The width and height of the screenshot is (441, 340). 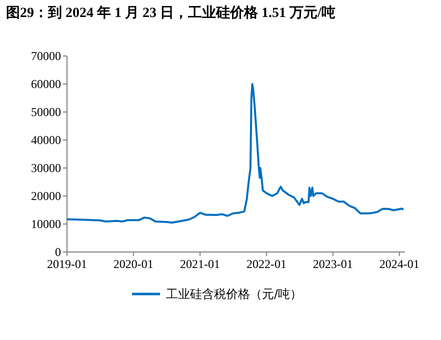 I want to click on x-tick-label: 2021-01, so click(x=200, y=264).